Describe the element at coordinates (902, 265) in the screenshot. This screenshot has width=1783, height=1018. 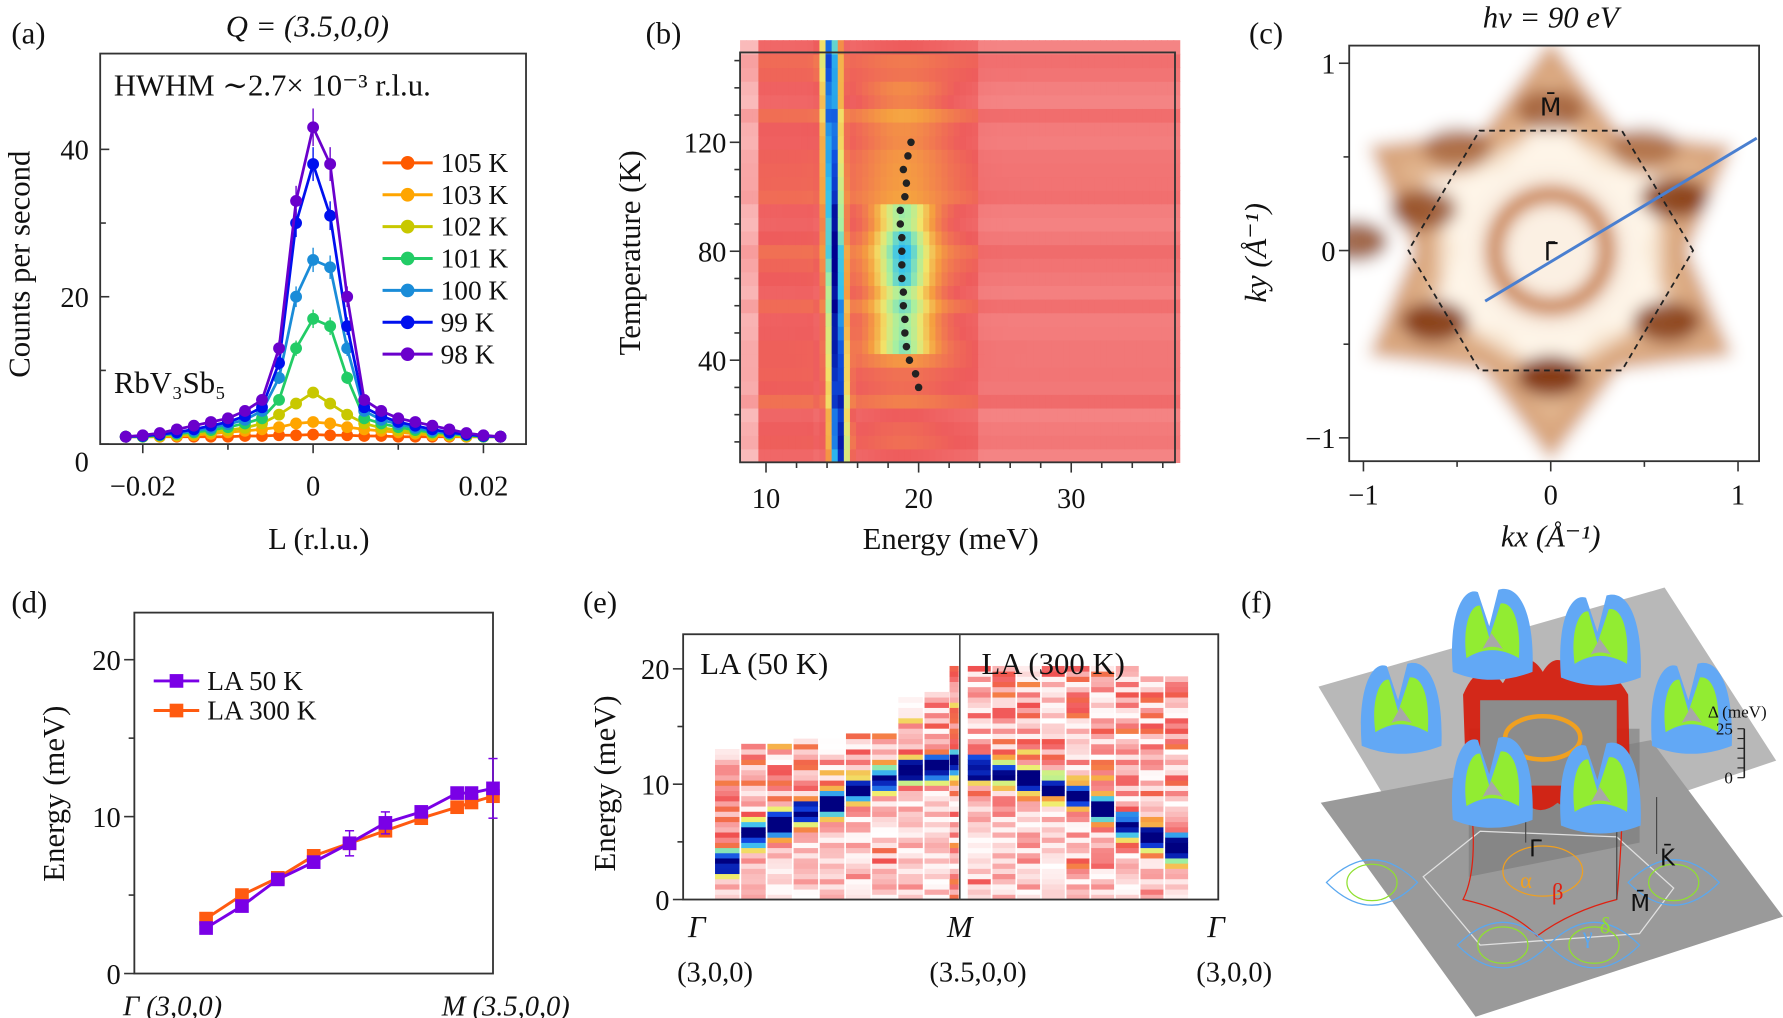
I see `soft-mode-point` at that location.